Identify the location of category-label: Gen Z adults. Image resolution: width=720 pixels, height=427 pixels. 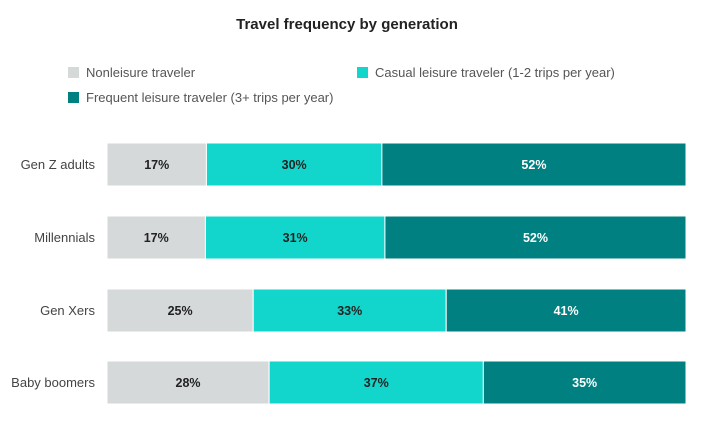
(58, 164).